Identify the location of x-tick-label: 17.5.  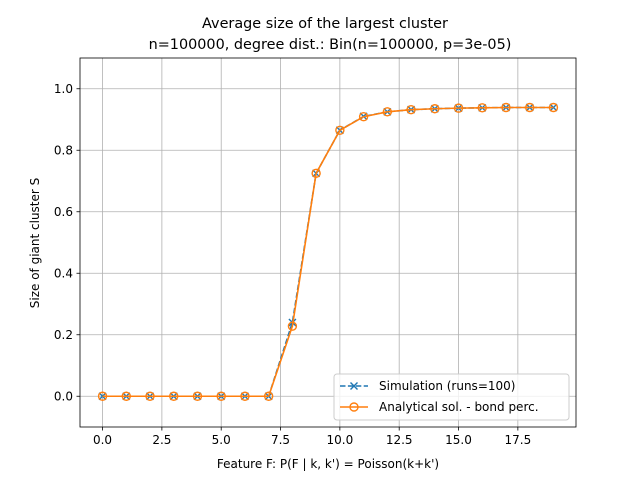
(517, 440).